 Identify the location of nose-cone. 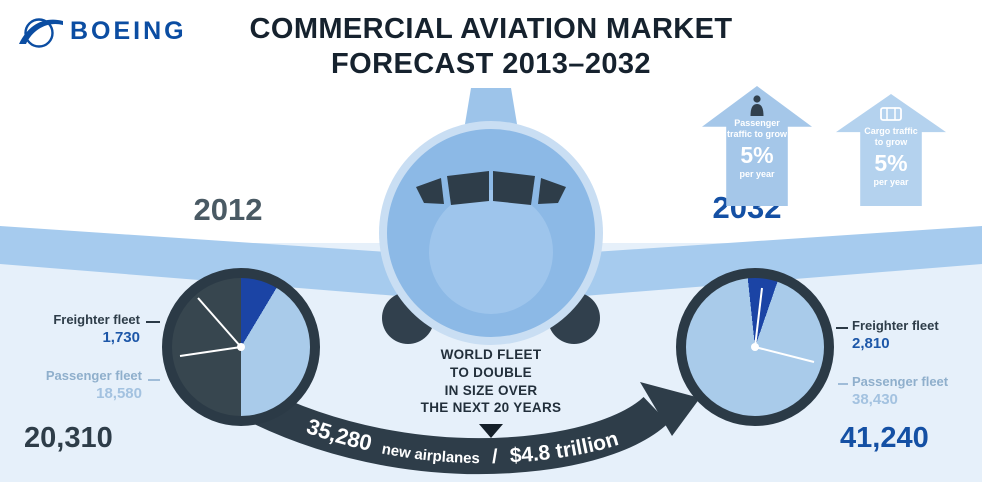
(491, 252).